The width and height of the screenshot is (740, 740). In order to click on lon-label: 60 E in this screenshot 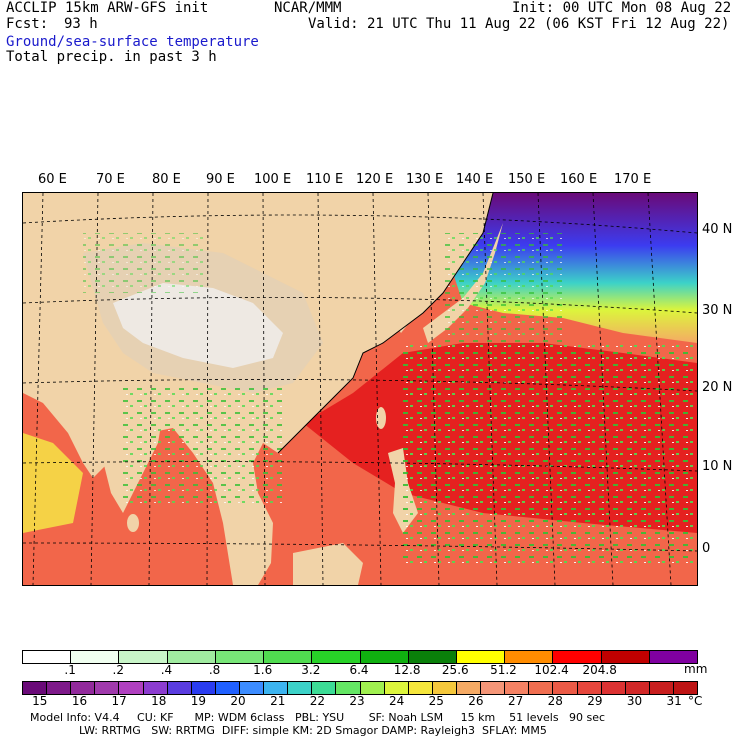, I will do `click(52, 179)`.